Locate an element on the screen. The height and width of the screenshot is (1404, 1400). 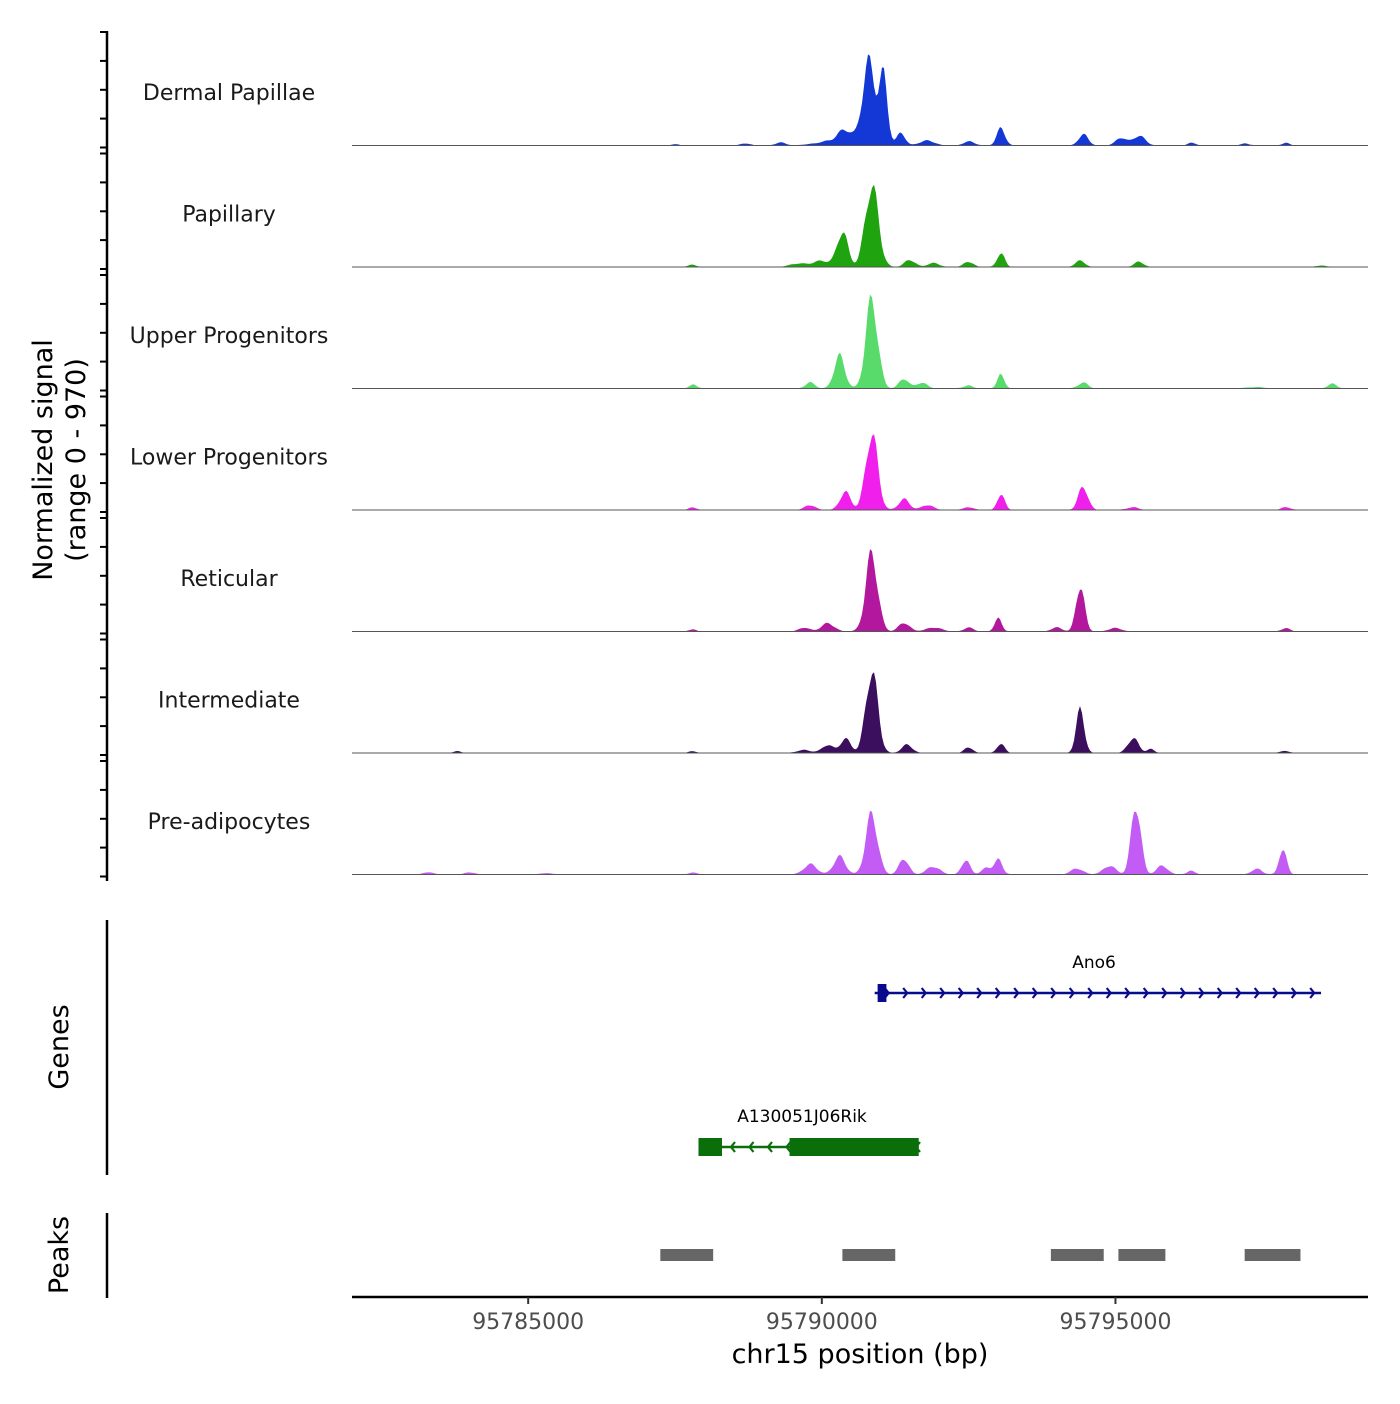
track-papillary: Papillary is located at coordinates (775, 226).